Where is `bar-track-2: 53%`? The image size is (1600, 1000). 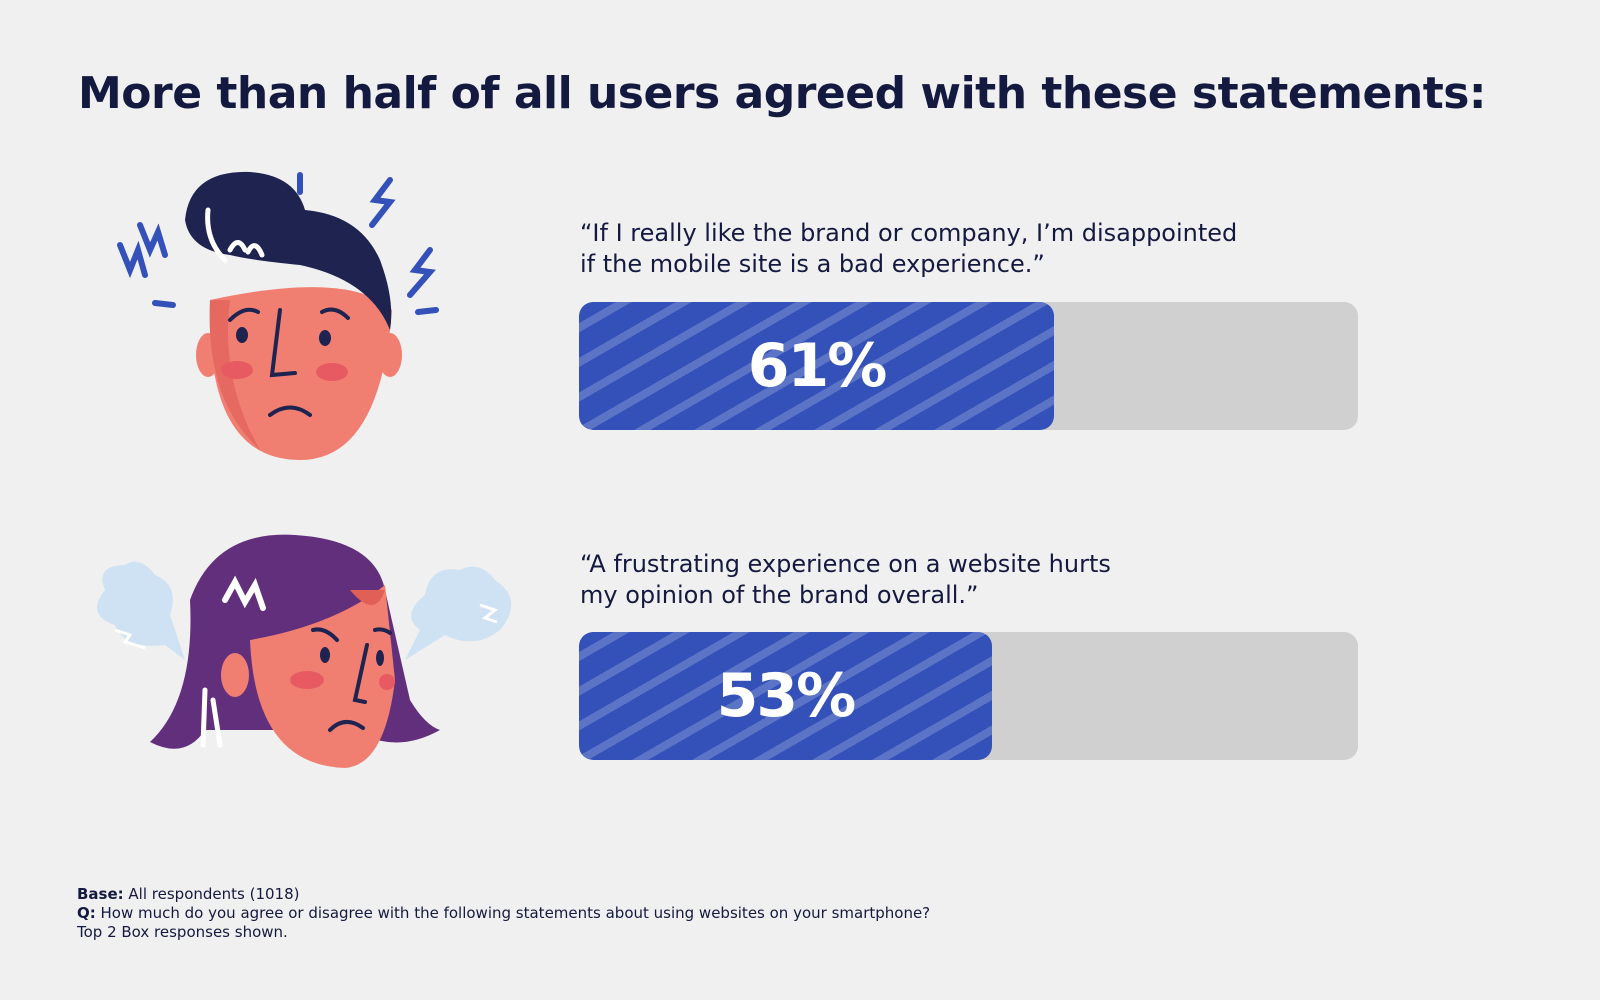 bar-track-2: 53% is located at coordinates (968, 696).